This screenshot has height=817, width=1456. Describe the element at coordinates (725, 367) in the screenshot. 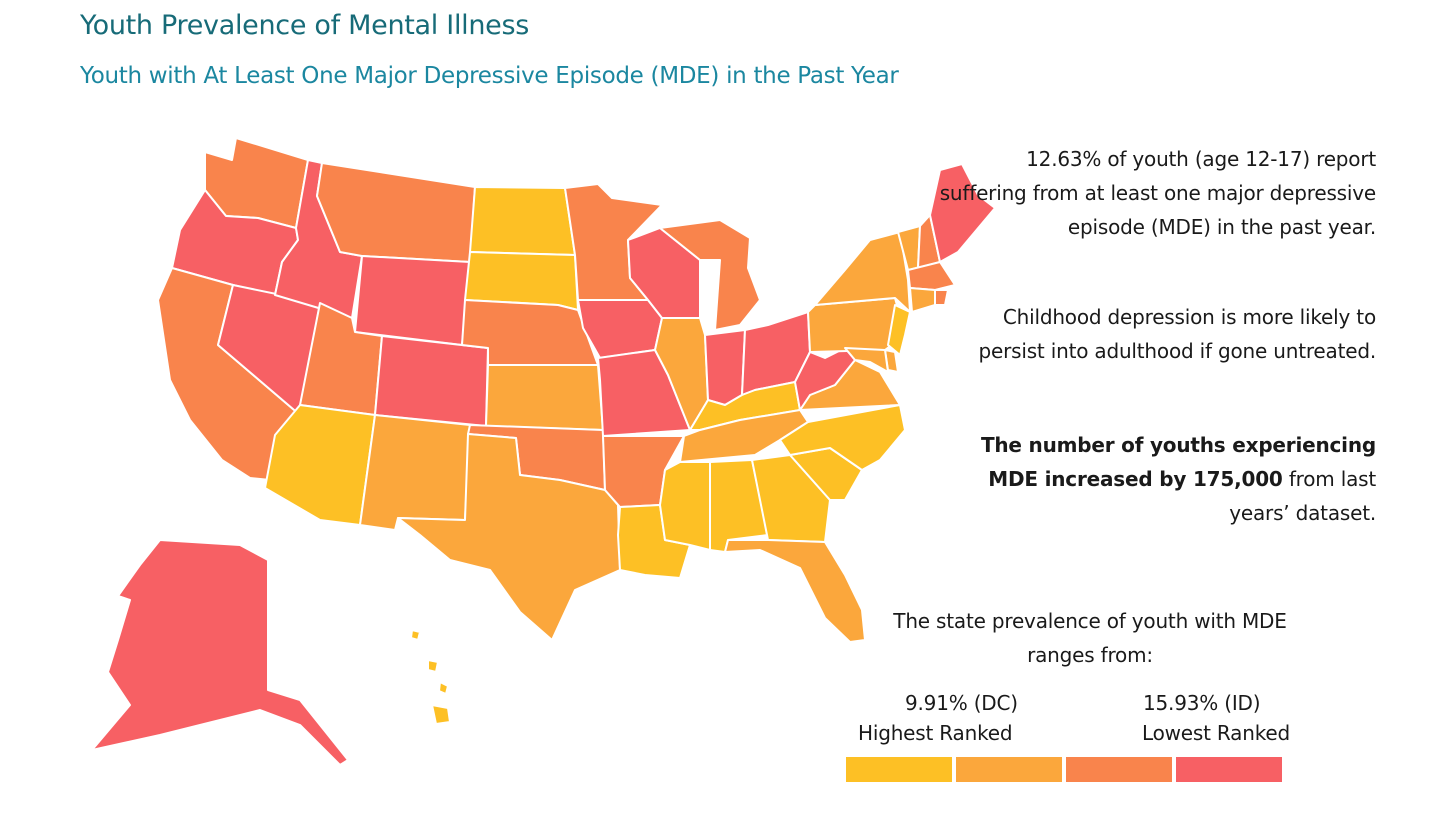

I see `state-IN` at that location.